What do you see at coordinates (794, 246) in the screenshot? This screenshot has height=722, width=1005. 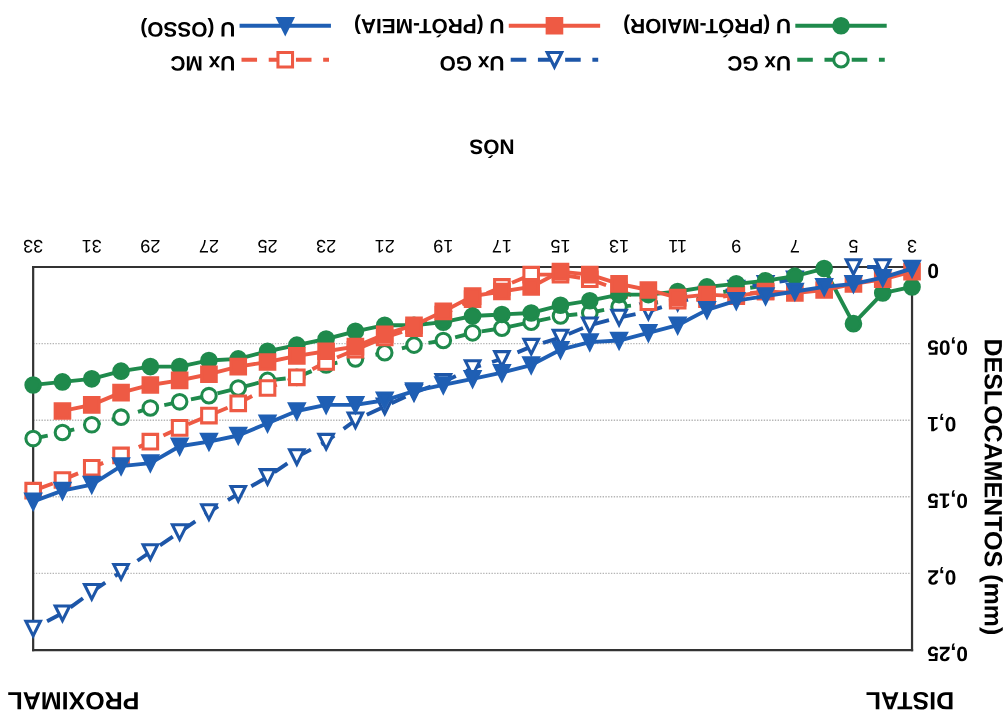 I see `x-tick-label: 7` at bounding box center [794, 246].